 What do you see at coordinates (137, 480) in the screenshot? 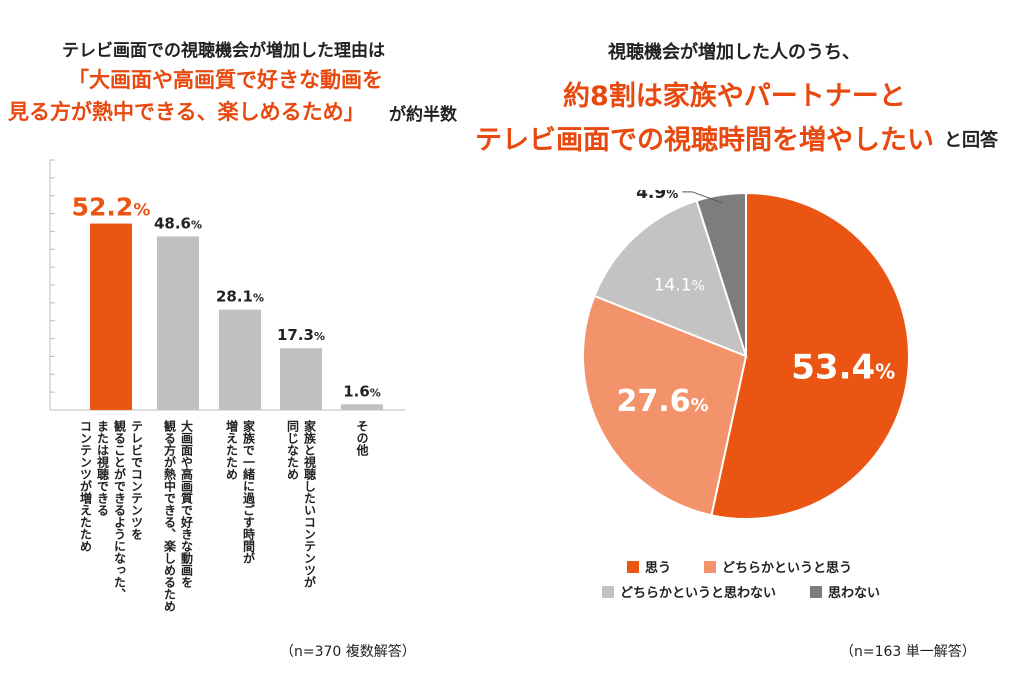
I see `category-label-0-line-0: テレビでコンテンツを` at bounding box center [137, 480].